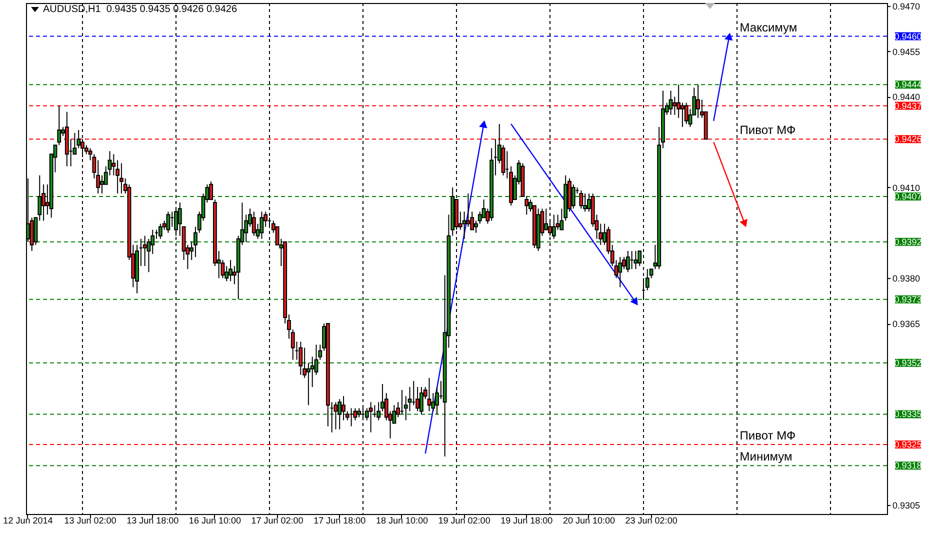  Describe the element at coordinates (769, 27) in the screenshot. I see `annotation: Максимум` at that location.